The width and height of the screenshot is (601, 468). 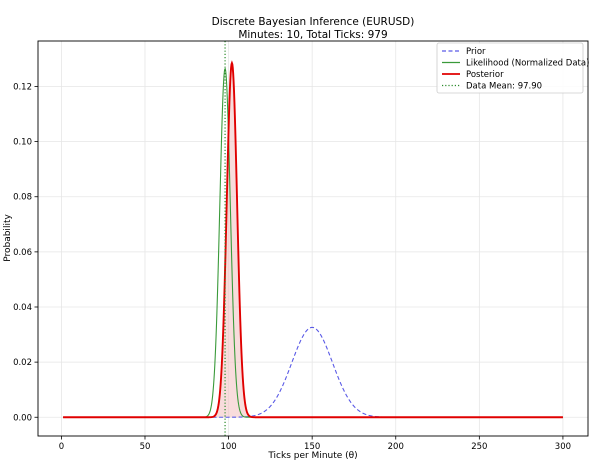 I want to click on x-tick-label: 100, so click(x=228, y=447).